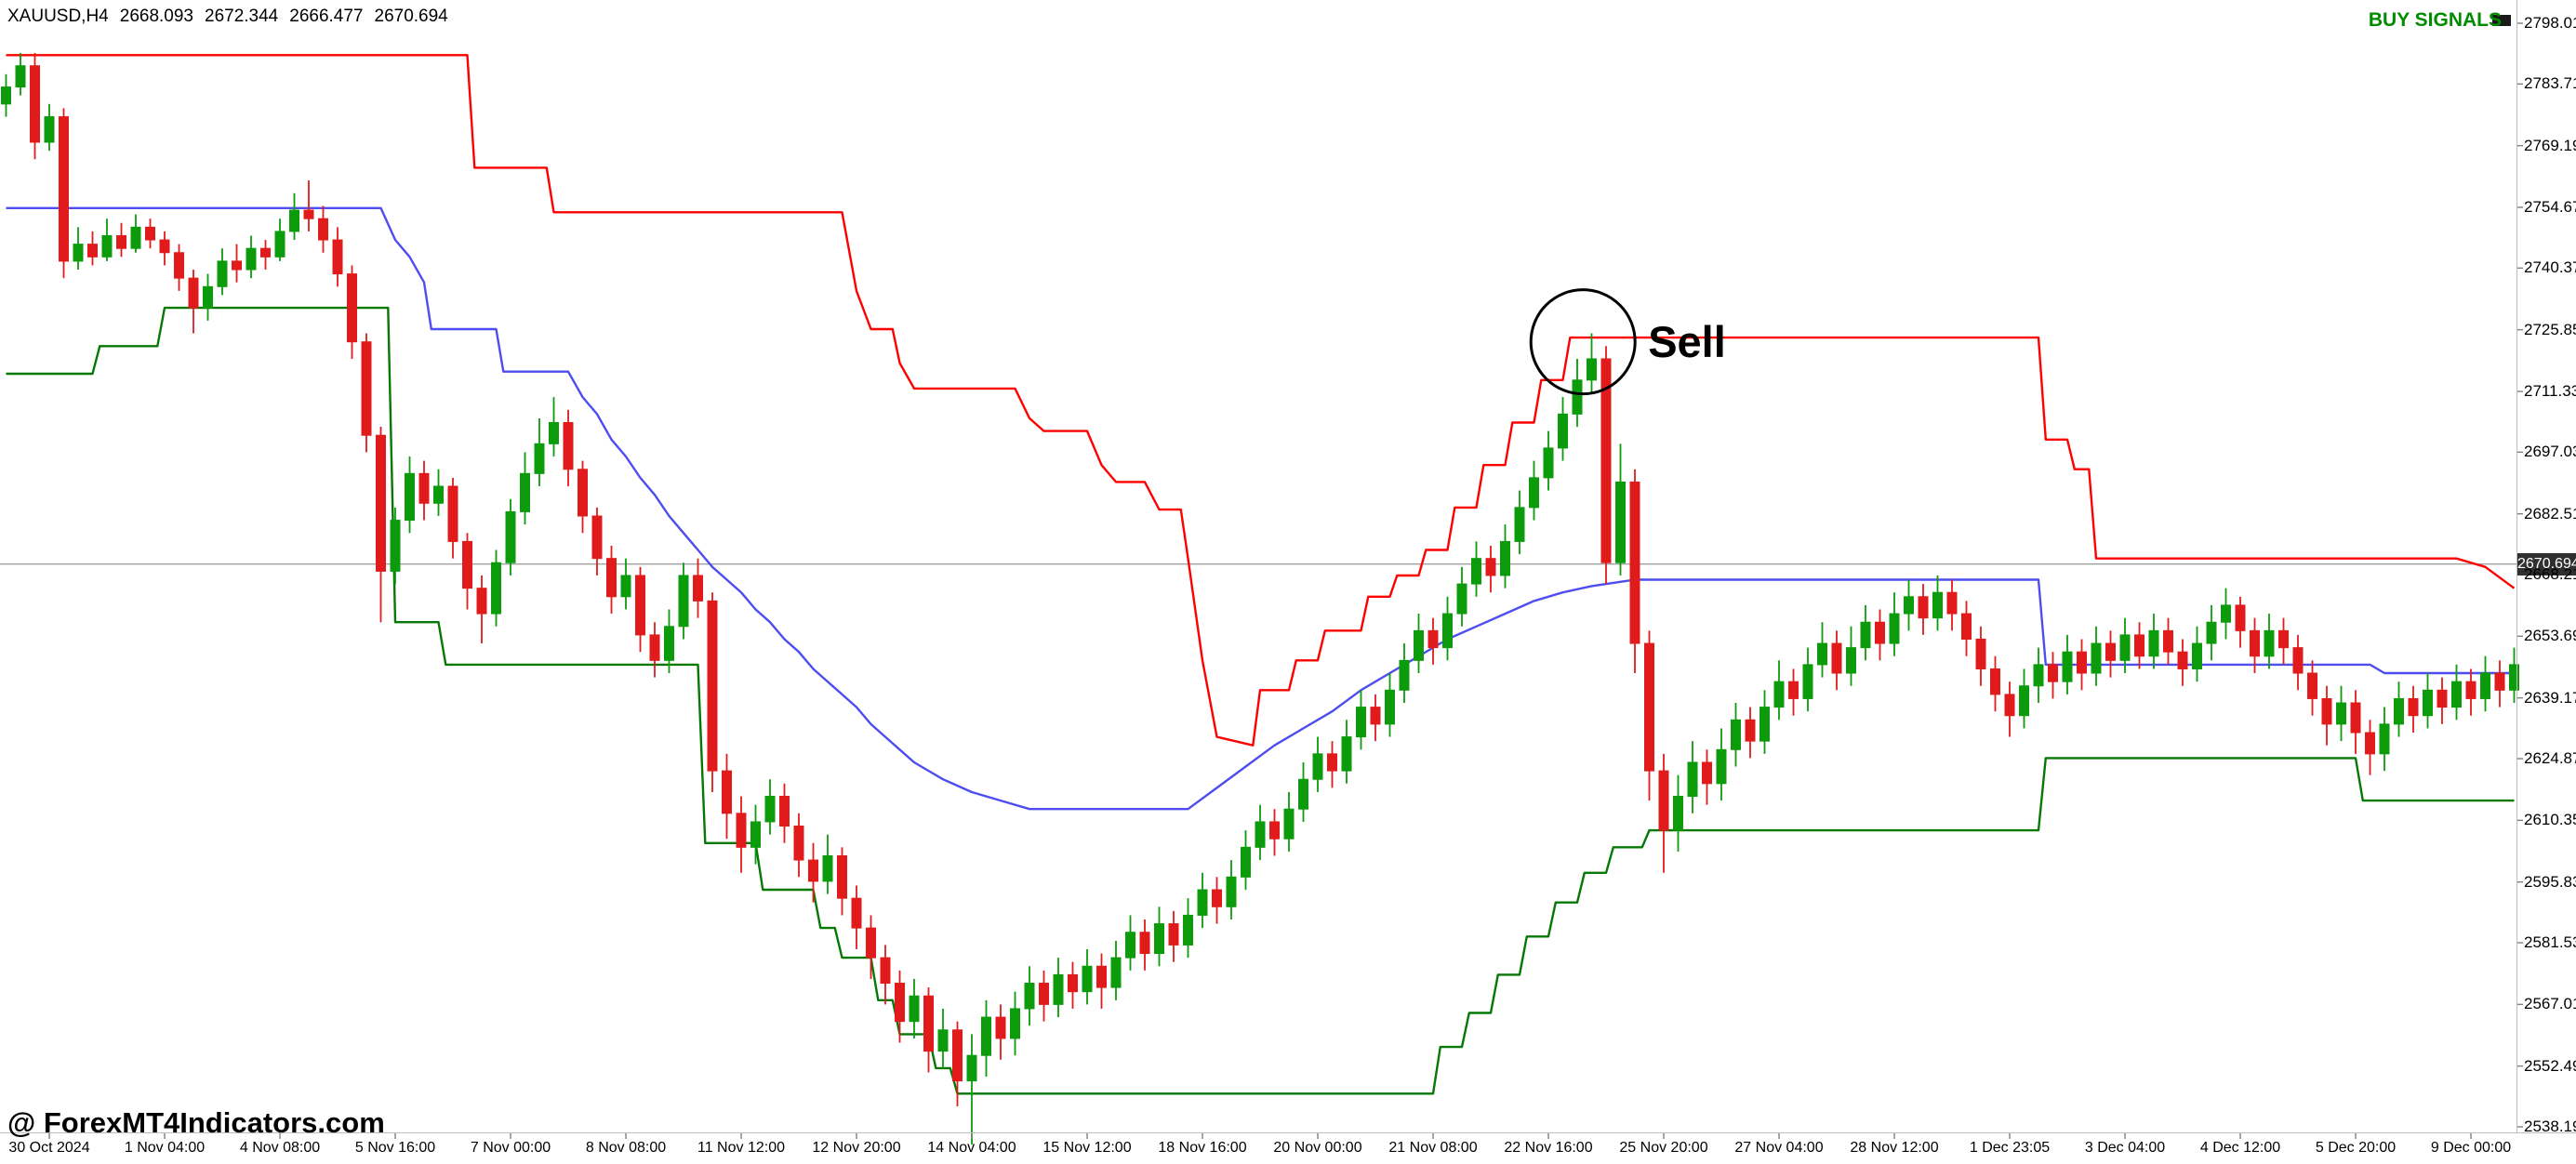 The width and height of the screenshot is (2576, 1164). I want to click on time-axis-label: 28 Nov 12:00, so click(1894, 1148).